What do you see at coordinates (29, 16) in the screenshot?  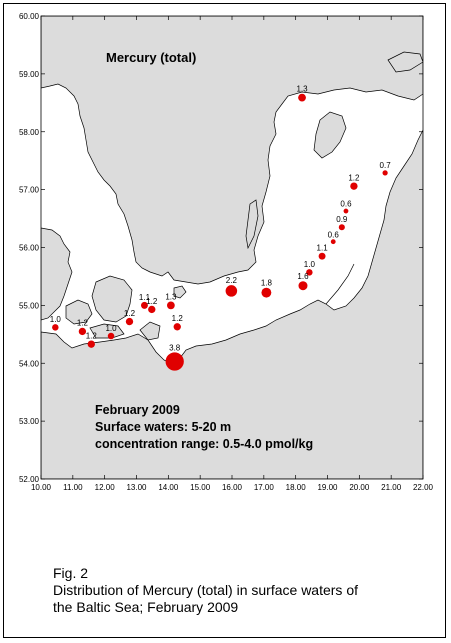 I see `y-tick-label: 60.00` at bounding box center [29, 16].